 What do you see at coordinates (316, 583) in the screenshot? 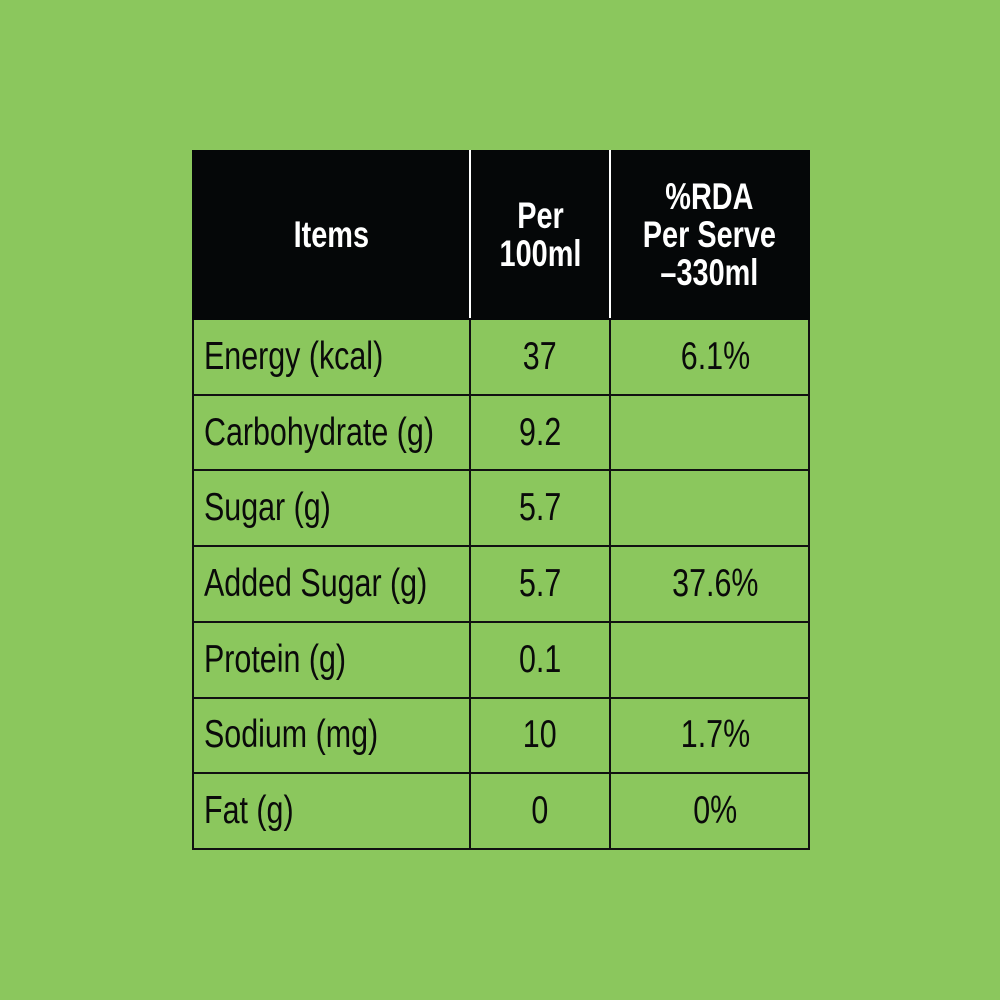
I see `item-label: Added Sugar (g)` at bounding box center [316, 583].